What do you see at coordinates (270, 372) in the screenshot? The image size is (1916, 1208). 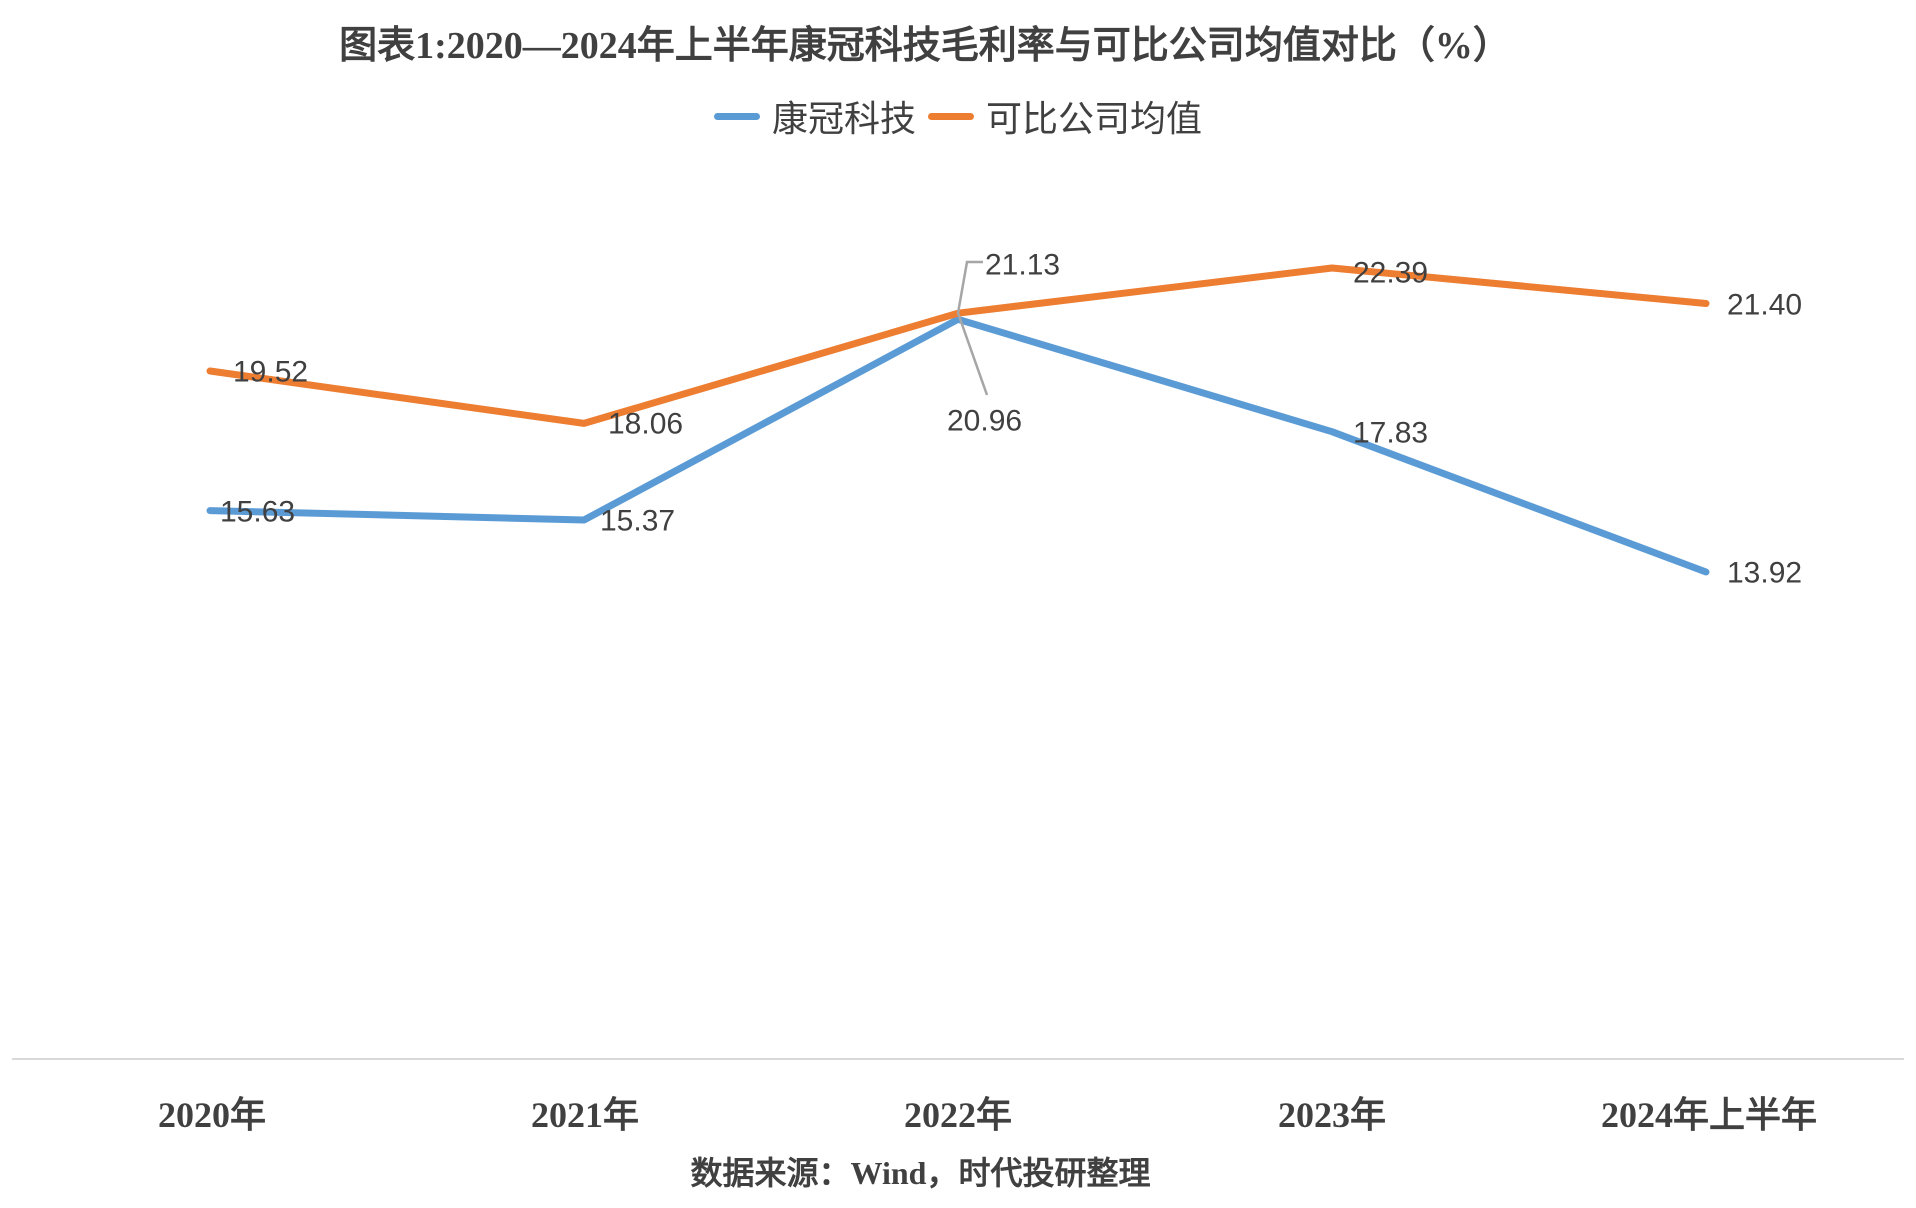 I see `data-label: 19.52` at bounding box center [270, 372].